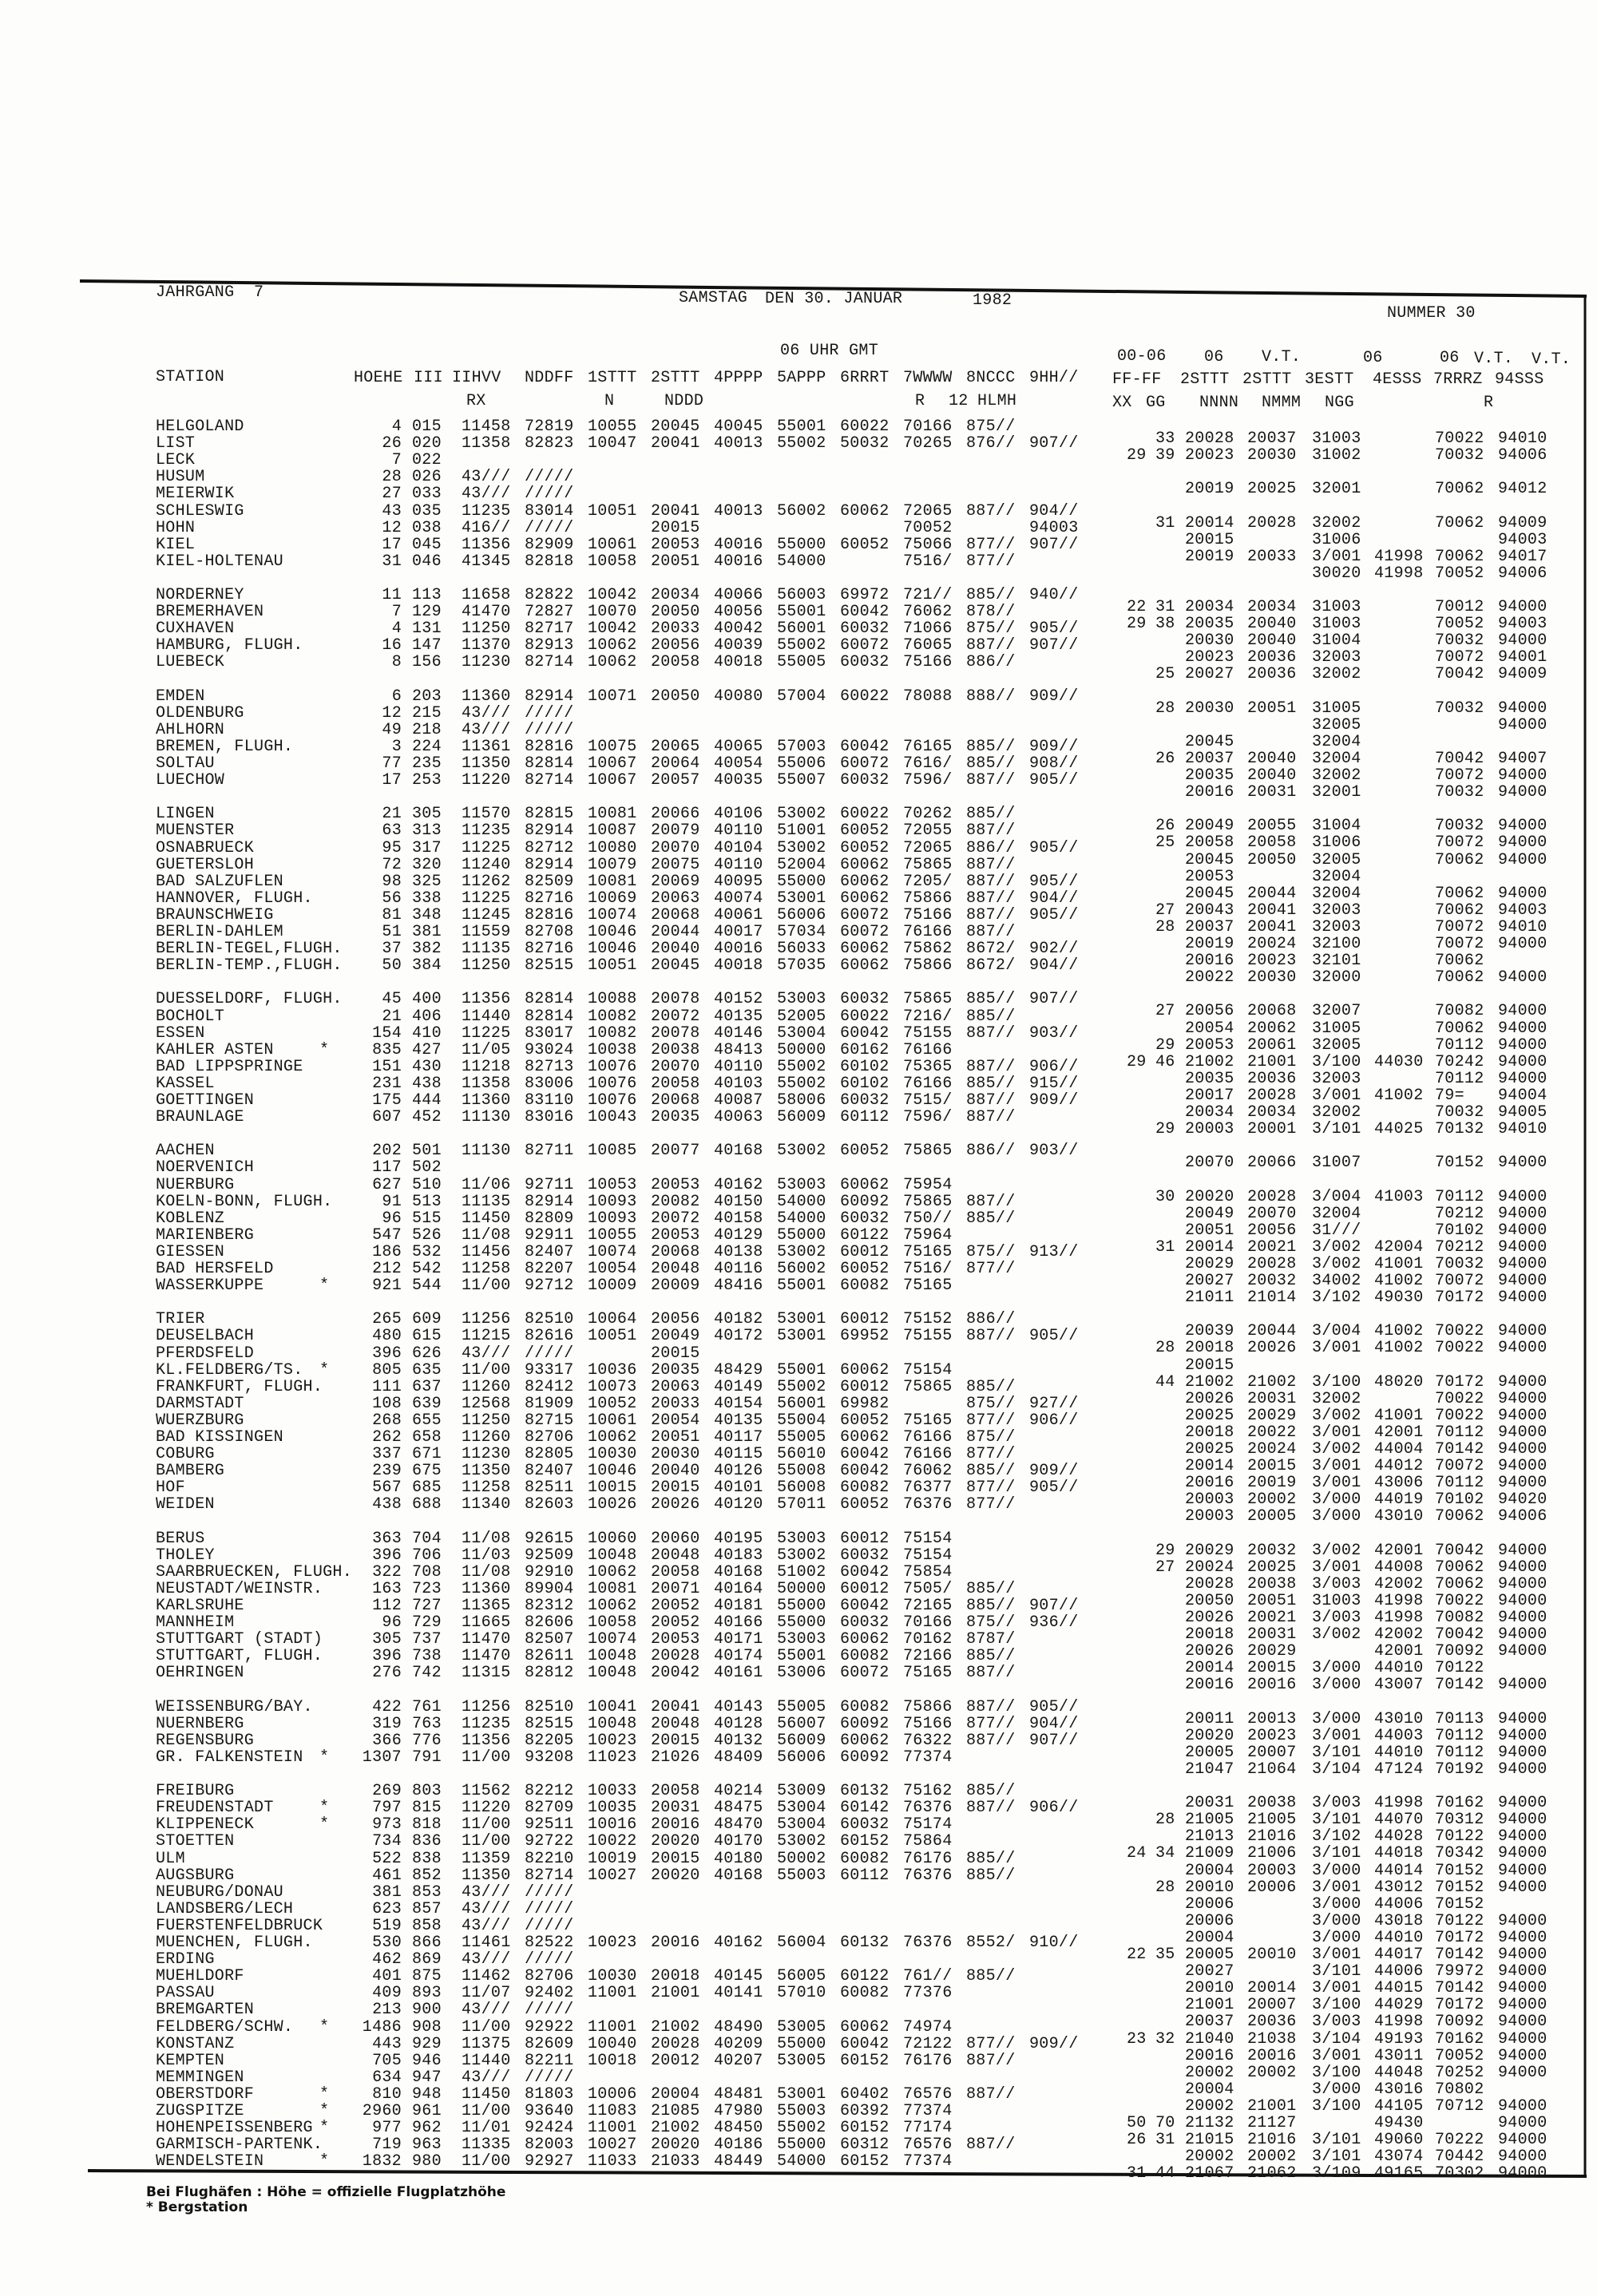 This screenshot has width=1597, height=2296. What do you see at coordinates (834, 299) in the screenshot?
I see `issue-date: DEN 30. JANUAR` at bounding box center [834, 299].